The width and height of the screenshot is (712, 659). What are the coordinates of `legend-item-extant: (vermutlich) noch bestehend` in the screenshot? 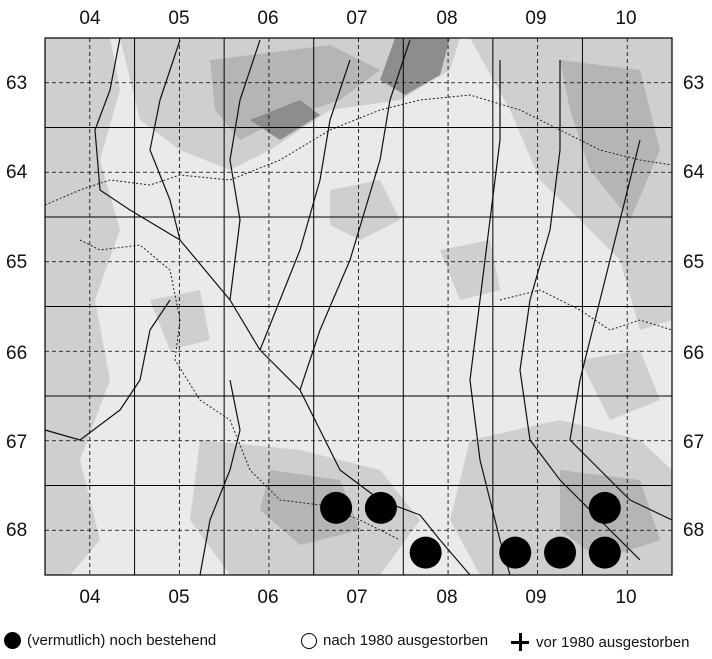 It's located at (110, 640).